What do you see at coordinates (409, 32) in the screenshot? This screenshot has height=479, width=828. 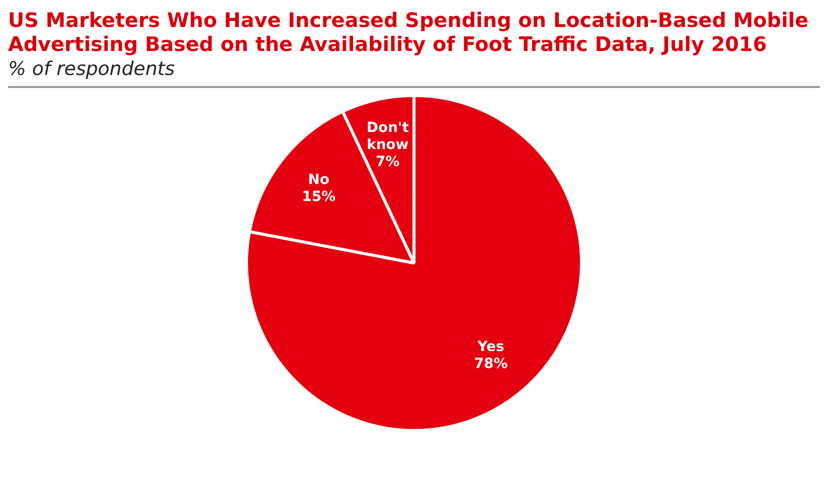 I see `chart-title: US Marketers Who Have Increased Spending on Location-Based Mobile Advertising Based on the Availability of Foot Traffic Data, July 2016` at bounding box center [409, 32].